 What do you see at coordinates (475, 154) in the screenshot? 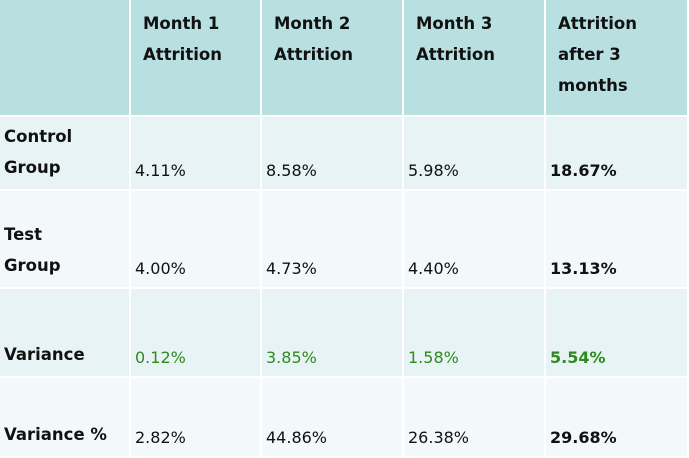
I see `cell-control-month3: 5.98%` at bounding box center [475, 154].